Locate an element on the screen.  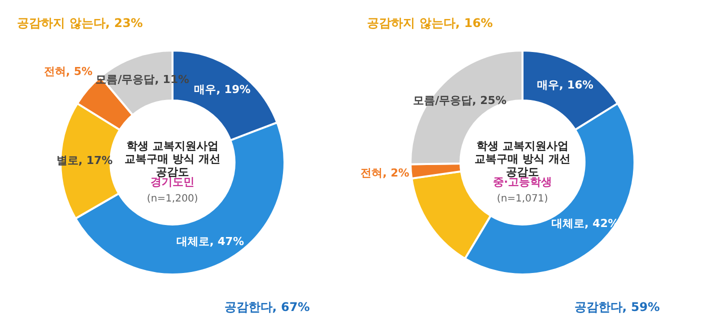
text: 공감한다, 59% is located at coordinates (617, 307).